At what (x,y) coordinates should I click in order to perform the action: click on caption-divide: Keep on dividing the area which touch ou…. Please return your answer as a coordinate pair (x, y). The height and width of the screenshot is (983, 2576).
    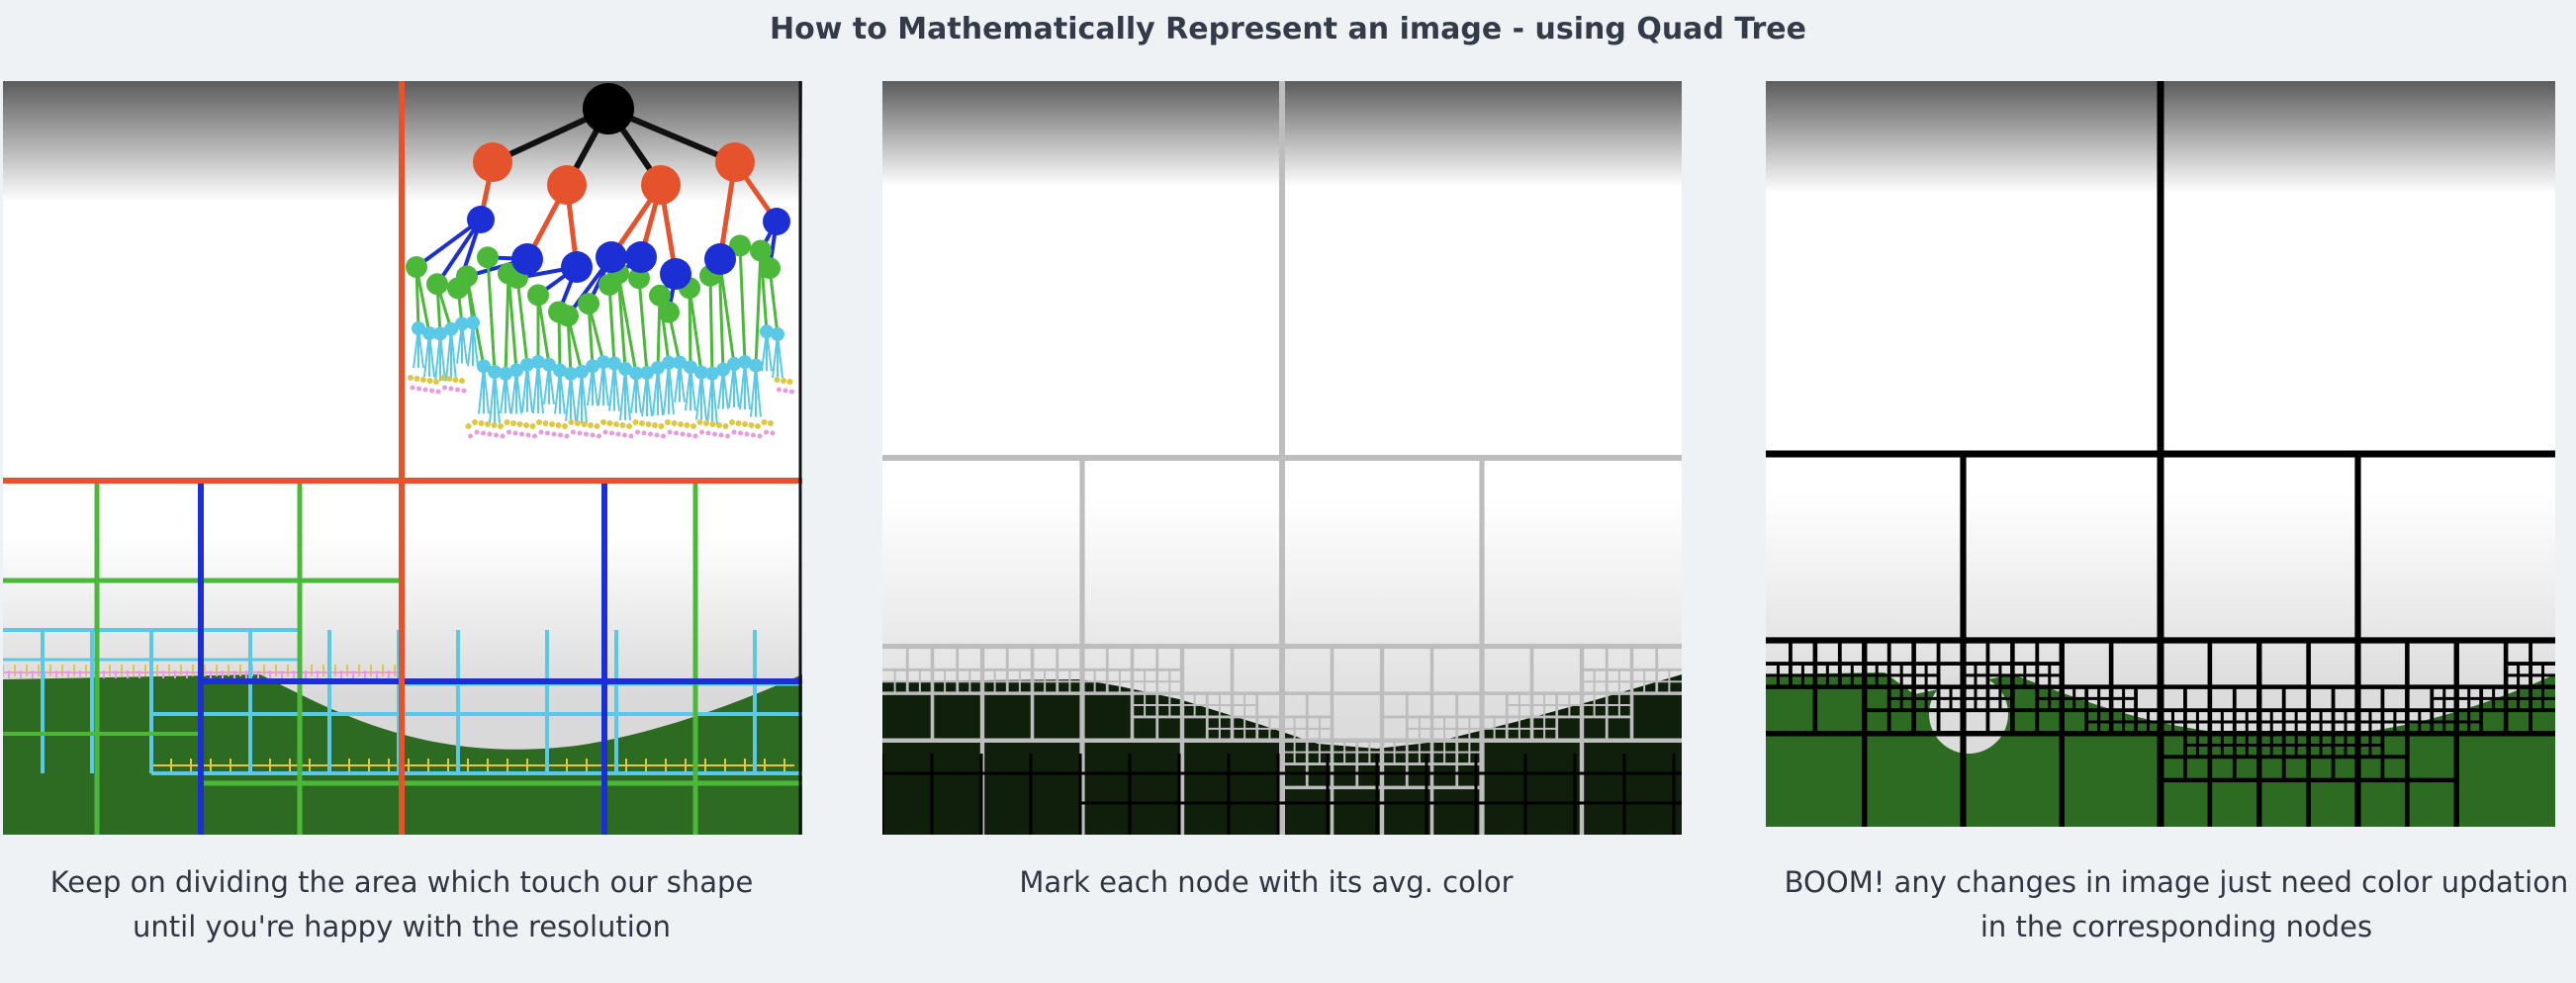
    Looking at the image, I should click on (413, 904).